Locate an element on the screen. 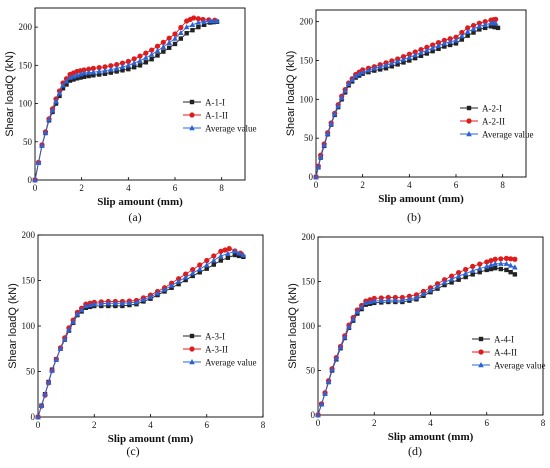 The image size is (550, 468). panel-label: (d) is located at coordinates (415, 451).